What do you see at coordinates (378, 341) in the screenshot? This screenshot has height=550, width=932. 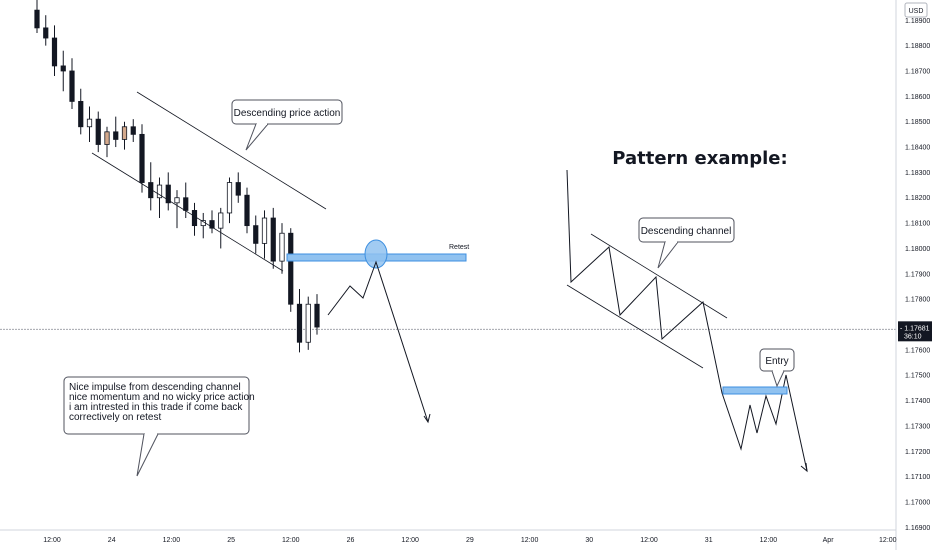 I see `projected-path` at bounding box center [378, 341].